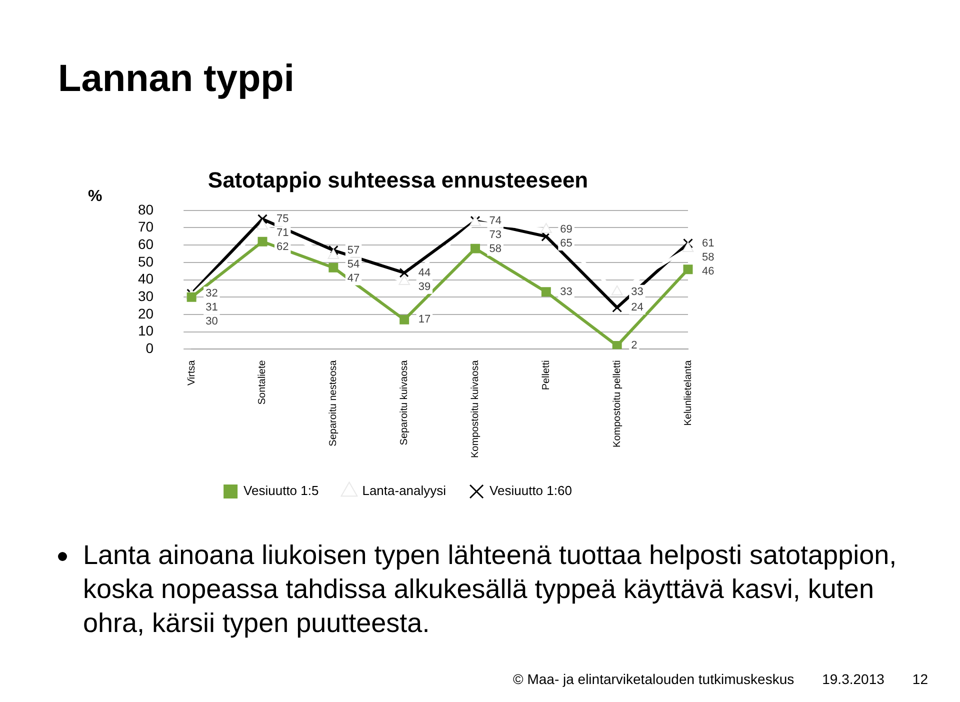 The image size is (960, 702). I want to click on y-axis-title: %, so click(95, 197).